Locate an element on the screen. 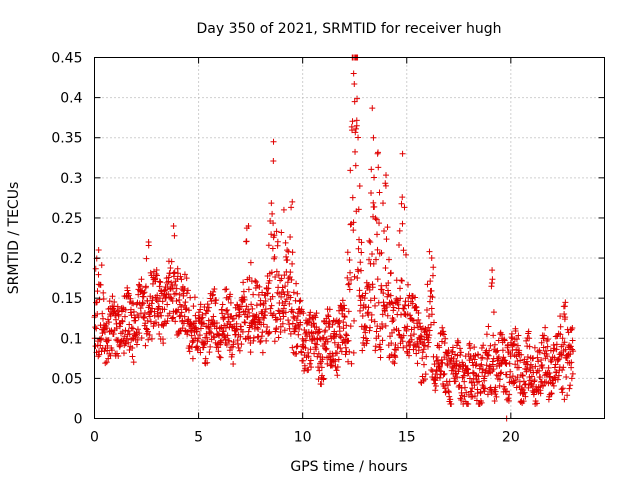 Image resolution: width=640 pixels, height=480 pixels. x-tick-label: 0 is located at coordinates (94, 438).